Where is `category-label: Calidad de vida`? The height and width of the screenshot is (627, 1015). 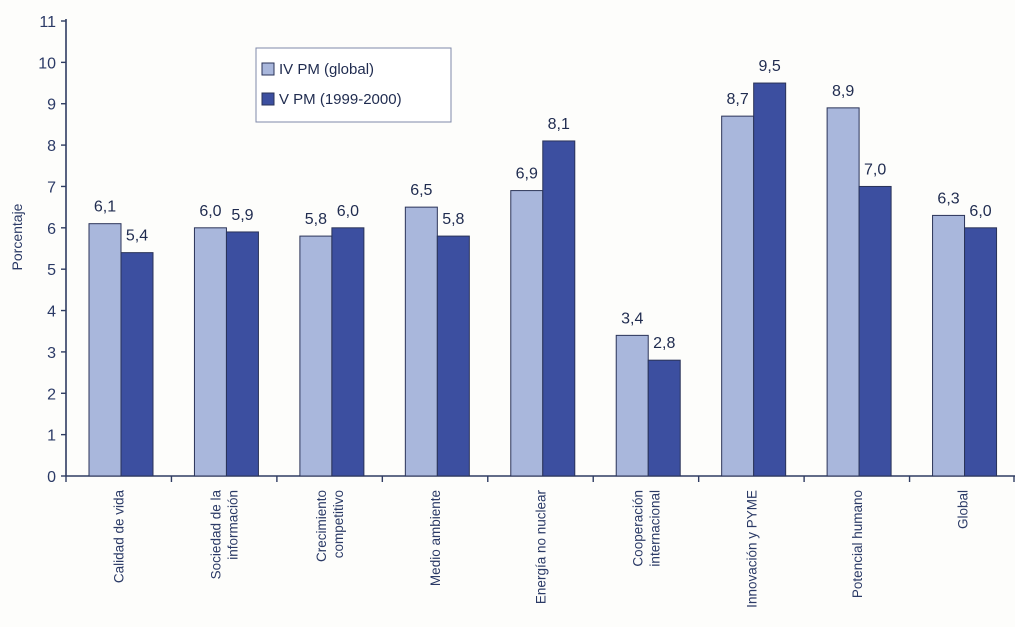
category-label: Calidad de vida is located at coordinates (119, 537).